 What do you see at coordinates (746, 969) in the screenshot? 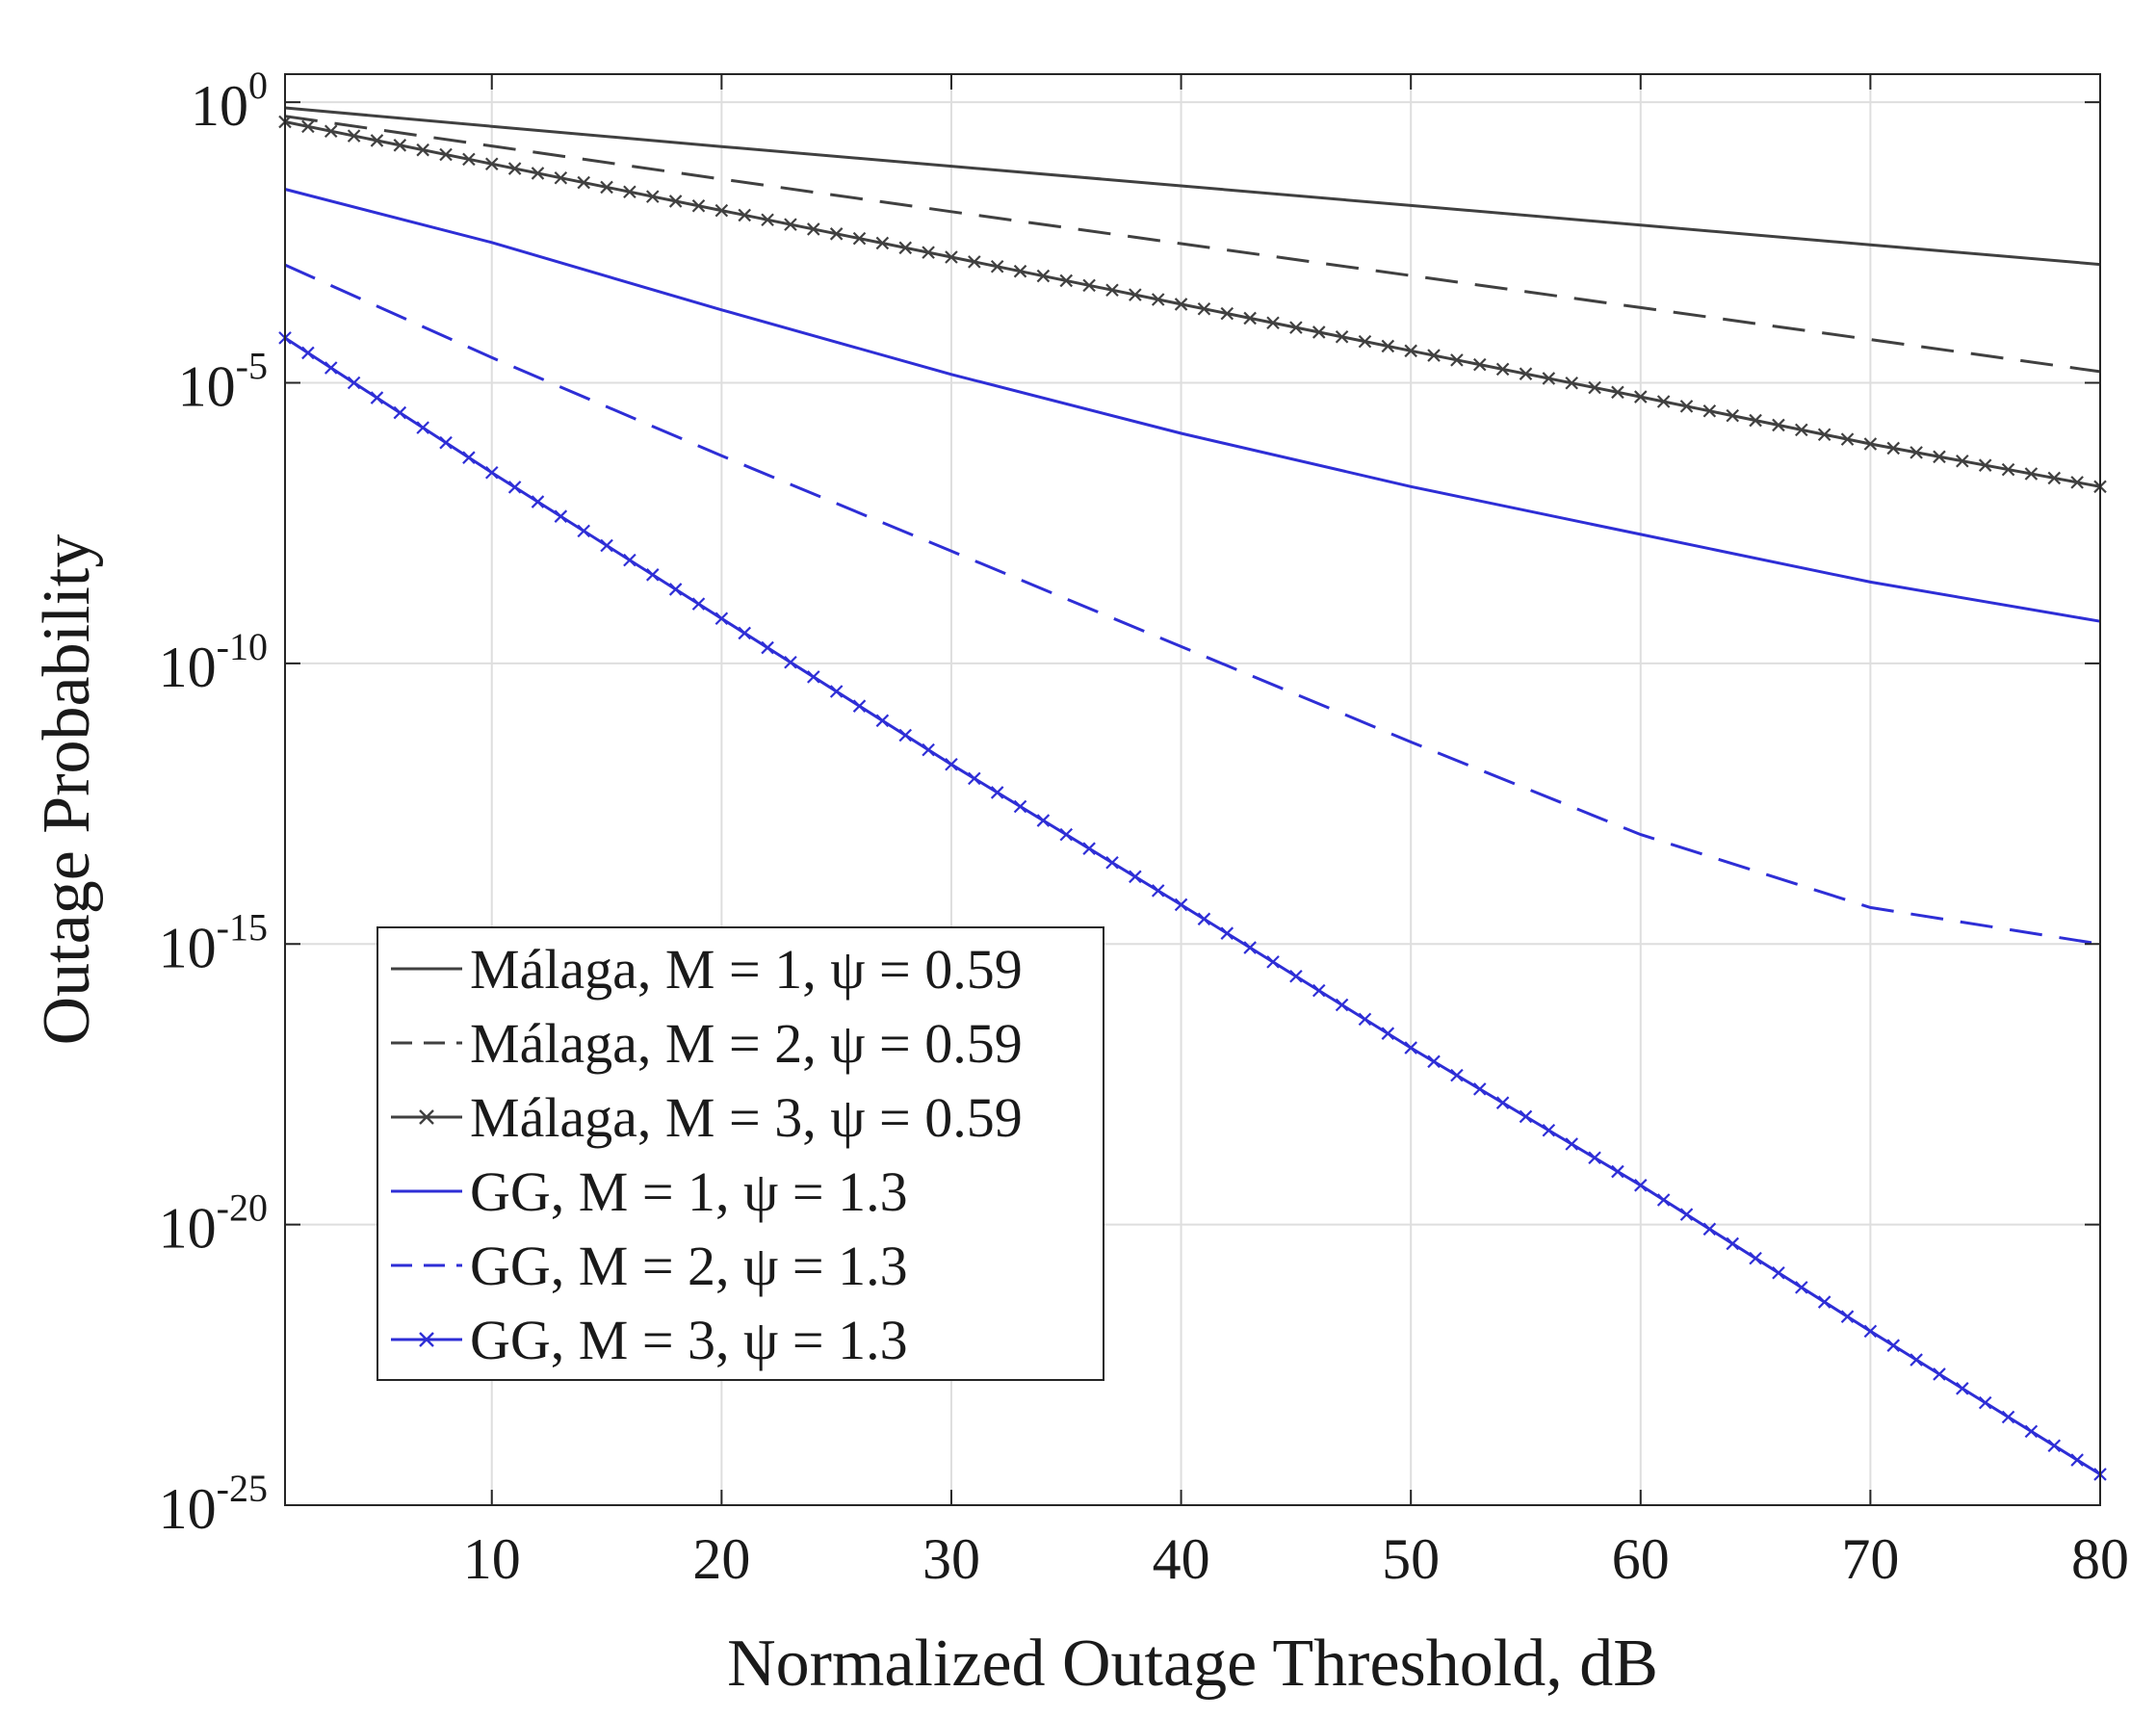
I see `legend-label: Málaga, M = 1, ψ = 0.59` at bounding box center [746, 969].